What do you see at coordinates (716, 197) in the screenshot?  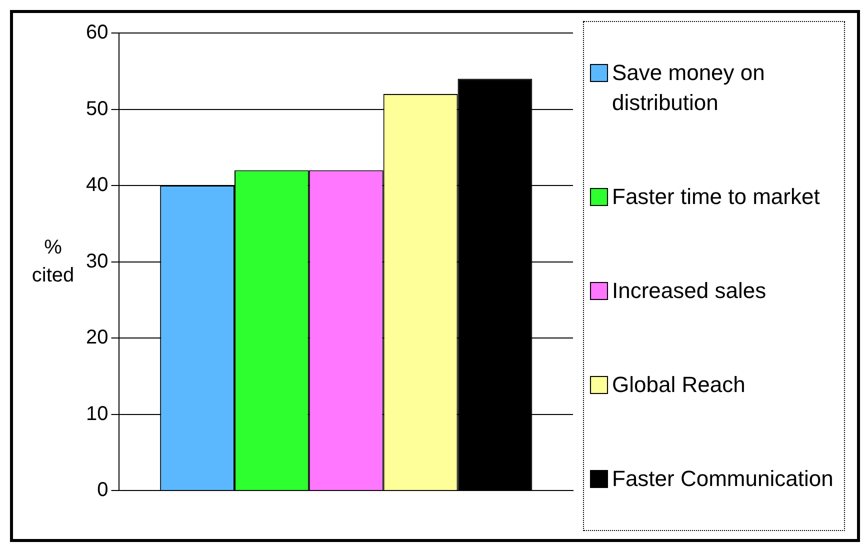 I see `legend-label: Faster time to market` at bounding box center [716, 197].